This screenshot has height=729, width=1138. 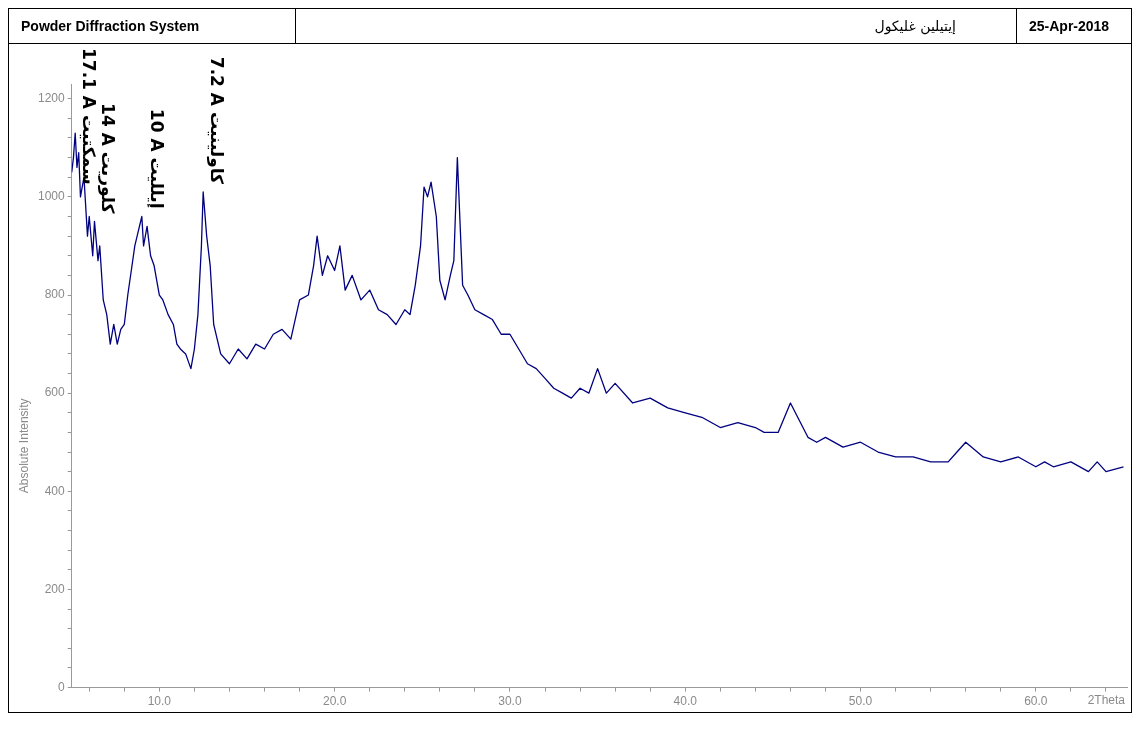 I want to click on y-tick-label: 800, so click(x=55, y=294).